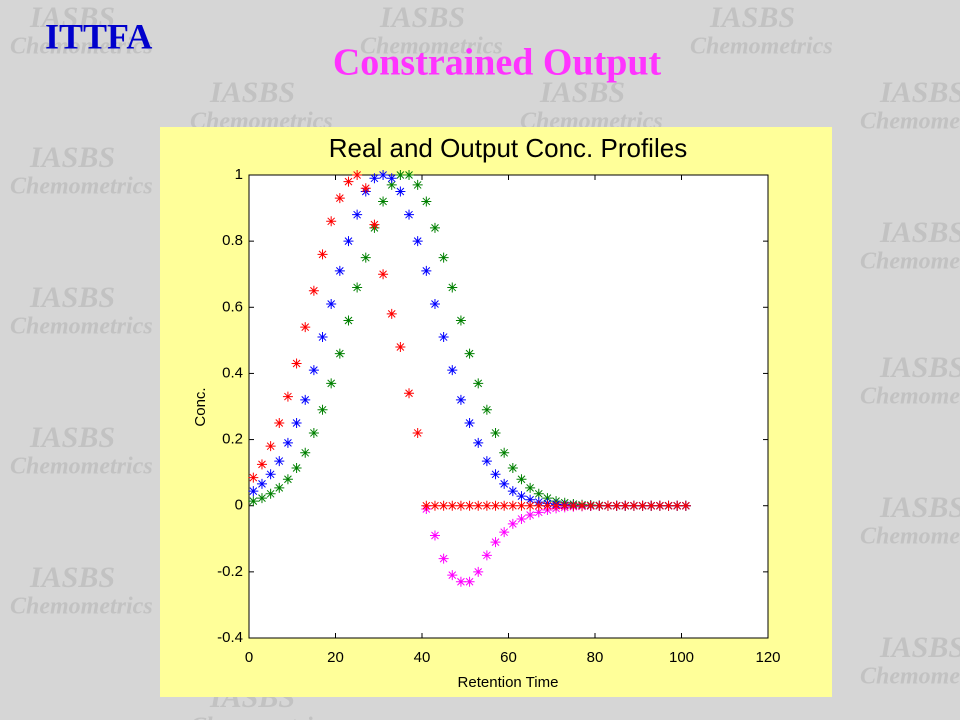 This screenshot has width=960, height=720. Describe the element at coordinates (335, 657) in the screenshot. I see `x-tick-label: 20` at that location.